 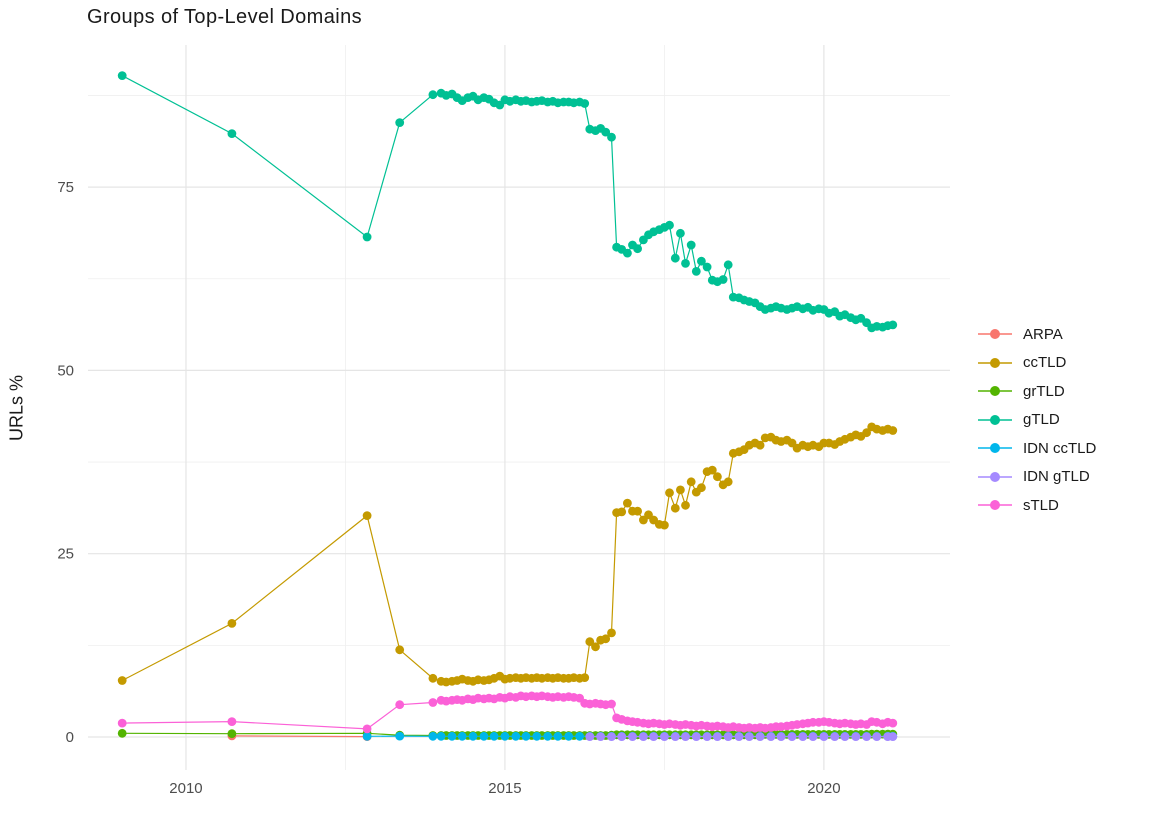 I want to click on y-tick-label: 0, so click(x=70, y=737).